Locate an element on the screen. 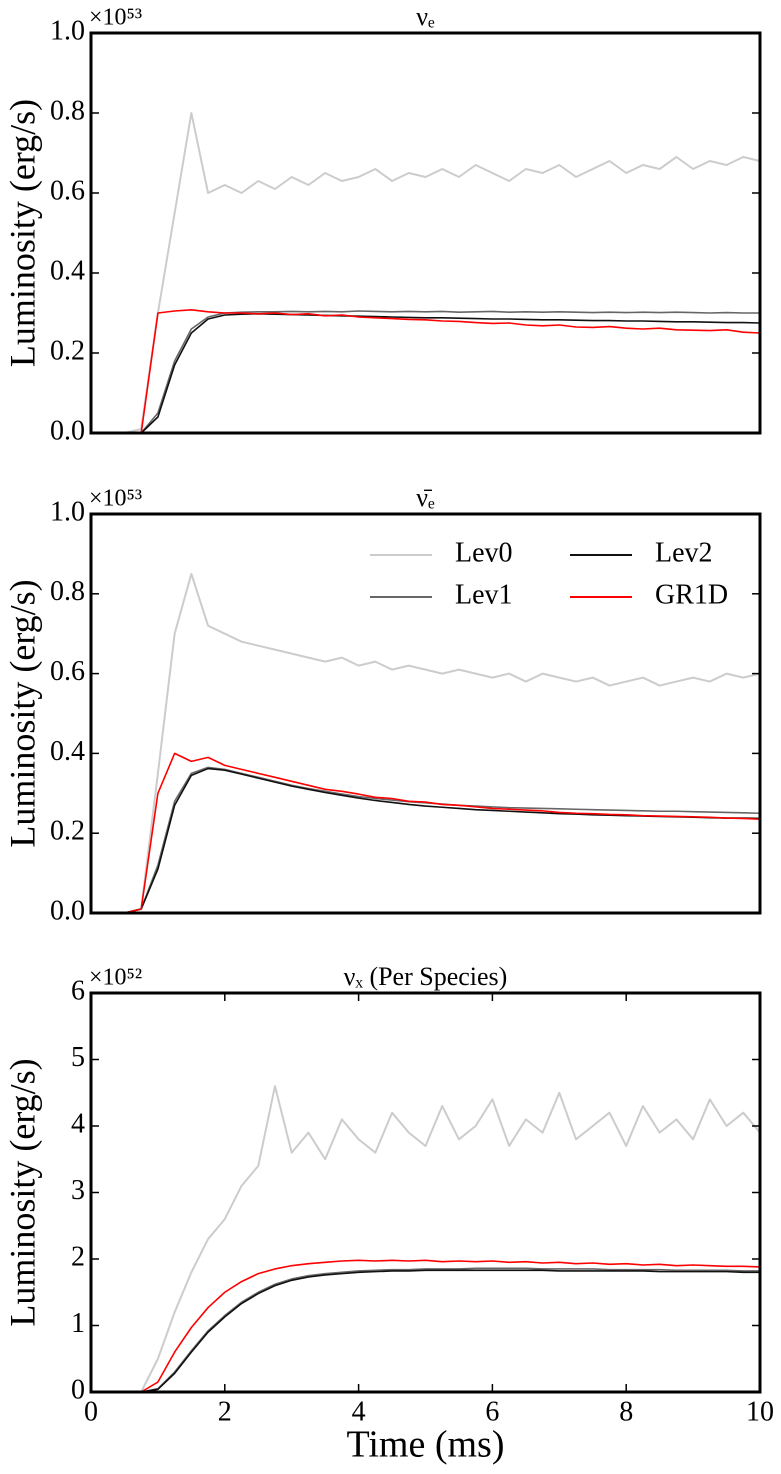 This screenshot has height=1474, width=781. legend-label: Lev0 is located at coordinates (484, 552).